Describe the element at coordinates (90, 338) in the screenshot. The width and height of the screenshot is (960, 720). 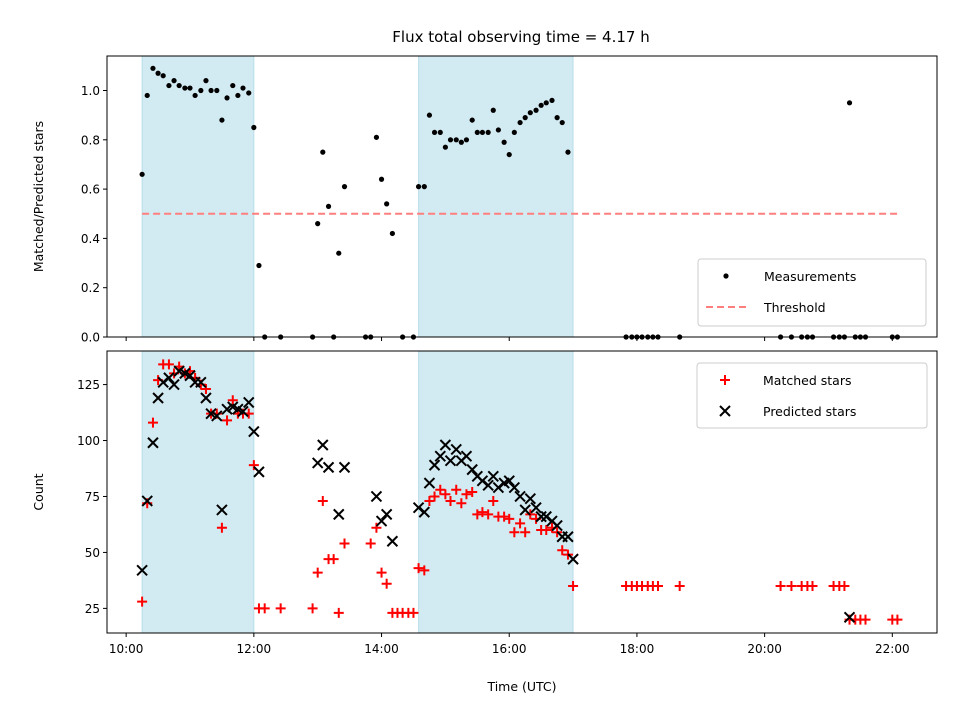
I see `y-tick-label: 0.0` at that location.